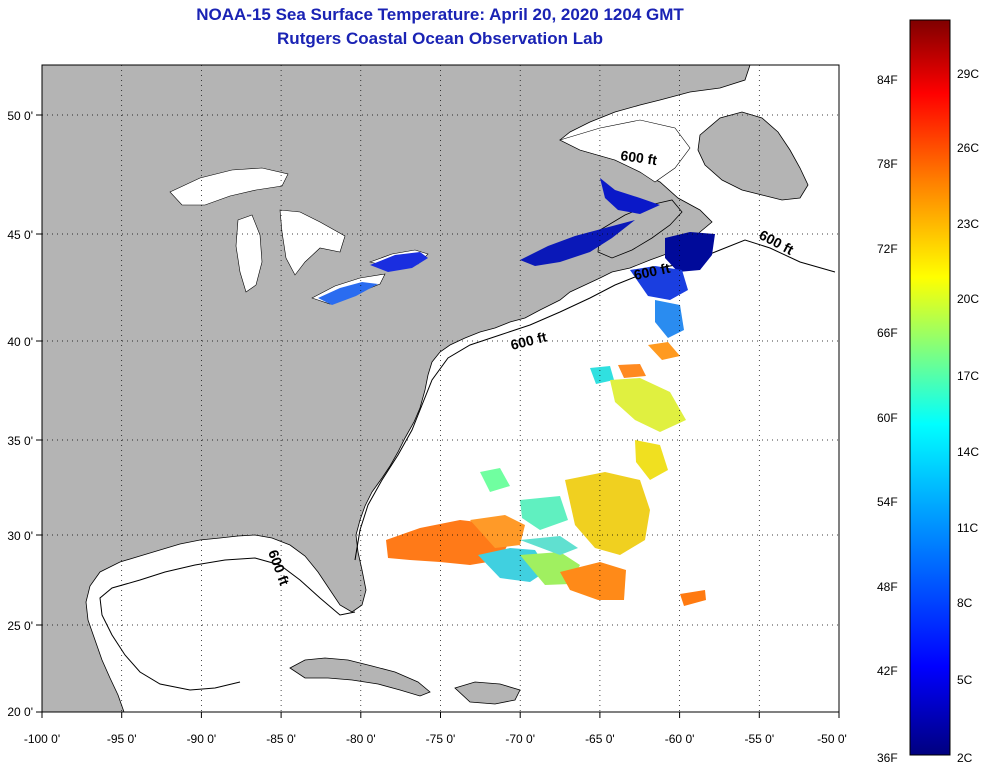  I want to click on colorbar-c-label: 2C, so click(965, 758).